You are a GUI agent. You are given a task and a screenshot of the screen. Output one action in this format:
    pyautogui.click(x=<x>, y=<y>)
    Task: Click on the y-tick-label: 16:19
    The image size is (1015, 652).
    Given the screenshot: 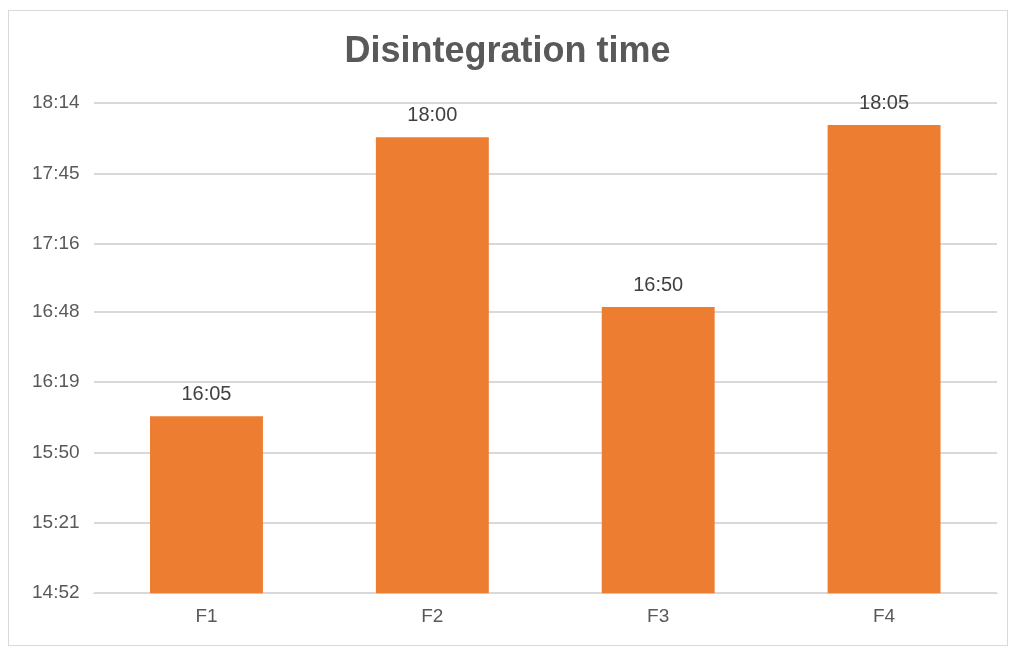 What is the action you would take?
    pyautogui.click(x=56, y=381)
    